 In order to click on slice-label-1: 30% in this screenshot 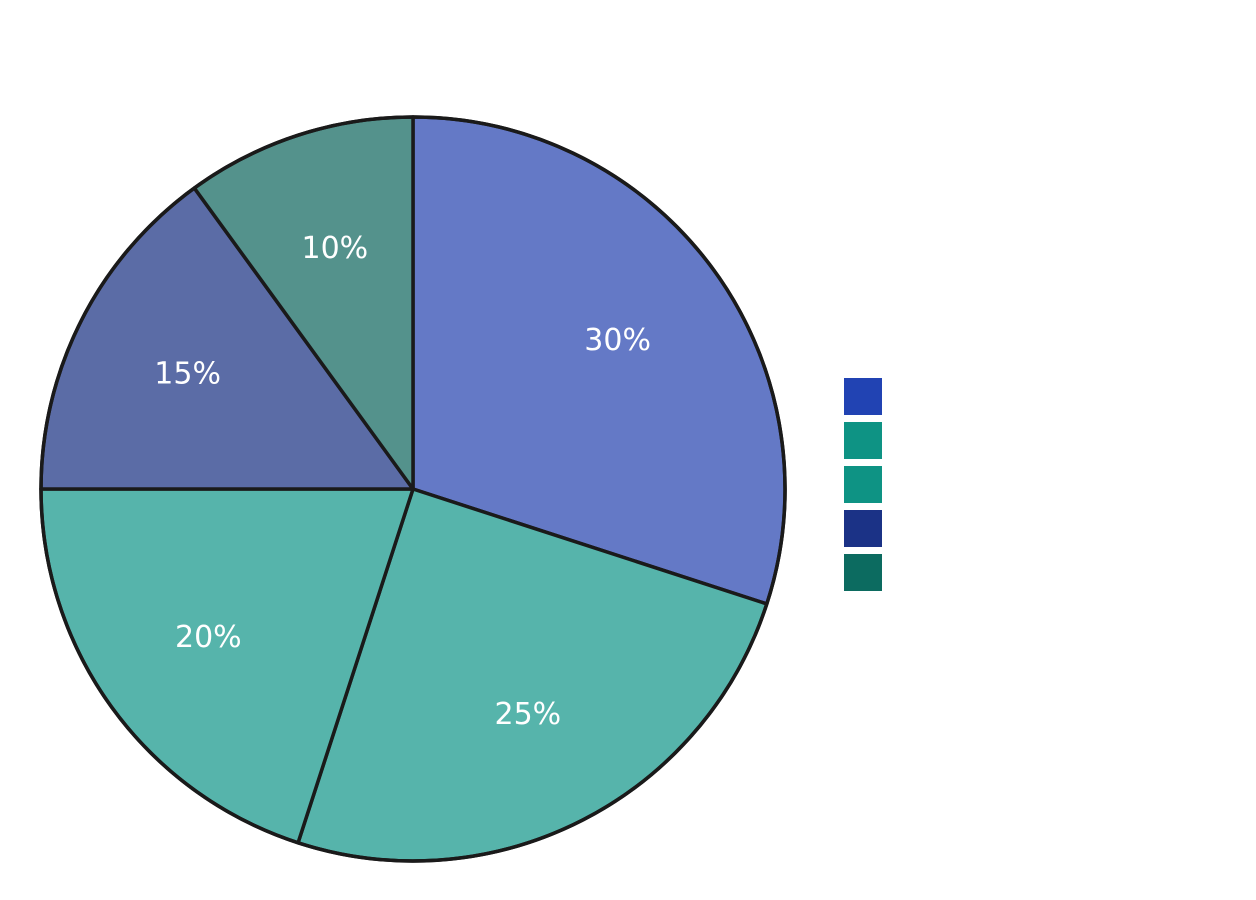, I will do `click(617, 340)`.